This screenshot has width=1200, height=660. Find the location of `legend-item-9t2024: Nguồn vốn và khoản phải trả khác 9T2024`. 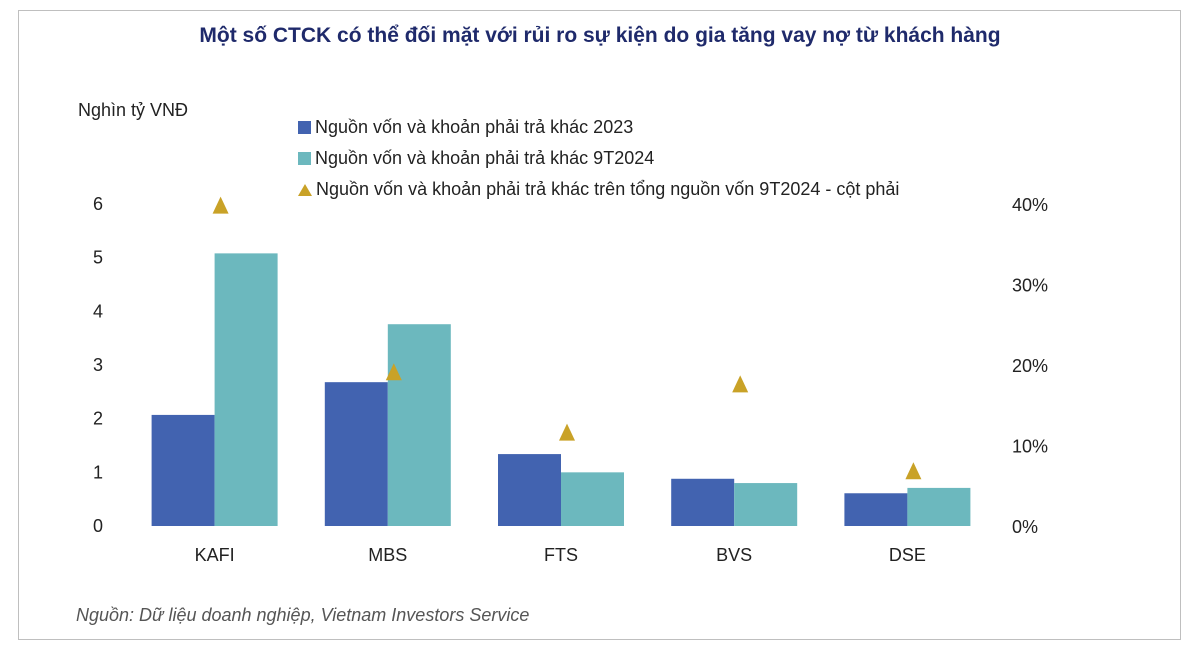

legend-item-9t2024: Nguồn vốn và khoản phải trả khác 9T2024 is located at coordinates (598, 158).